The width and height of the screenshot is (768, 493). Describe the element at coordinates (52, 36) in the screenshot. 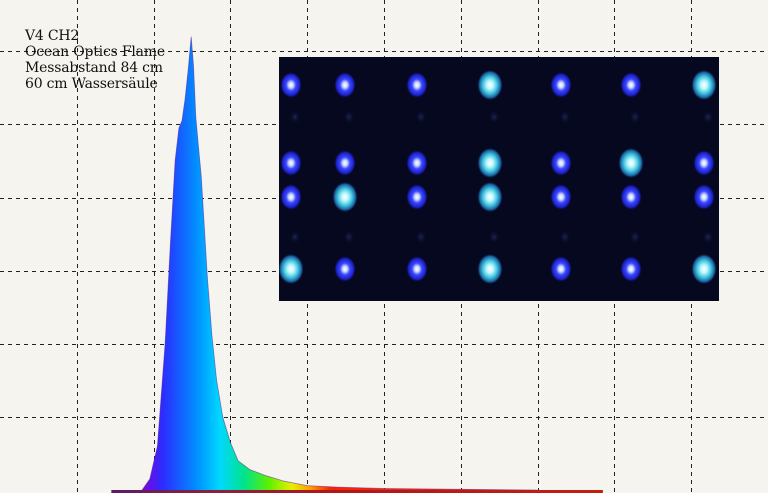

I see `annotation-device-channel: V4 CH2` at that location.